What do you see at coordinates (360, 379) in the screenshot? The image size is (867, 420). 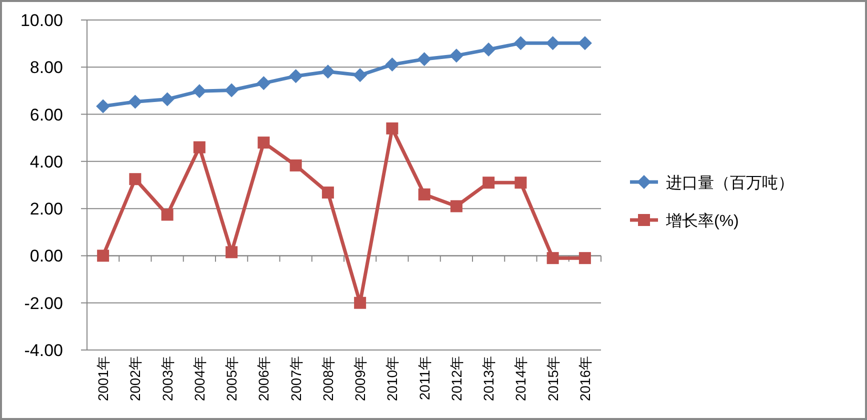 I see `x-tick-label: 2009年` at bounding box center [360, 379].